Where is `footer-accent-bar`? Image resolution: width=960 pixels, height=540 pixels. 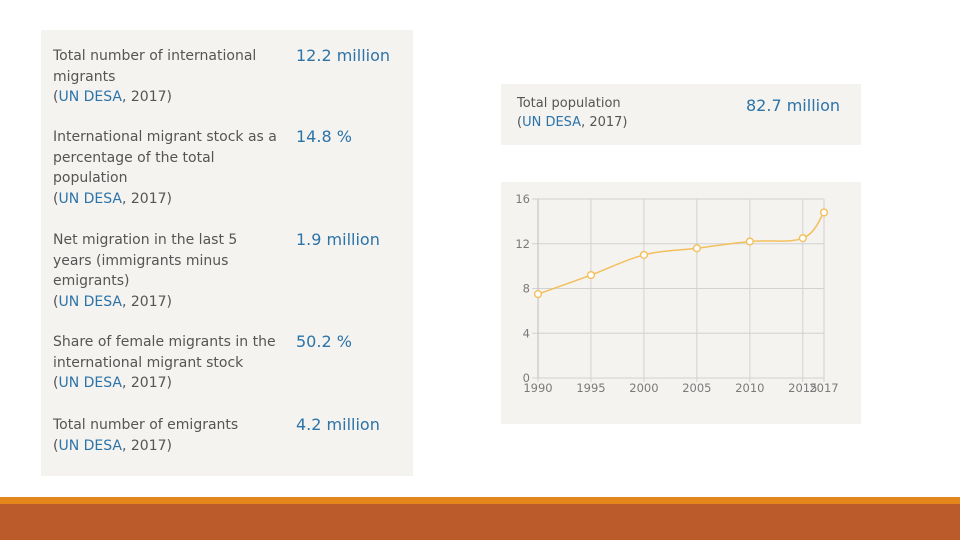 footer-accent-bar is located at coordinates (480, 500).